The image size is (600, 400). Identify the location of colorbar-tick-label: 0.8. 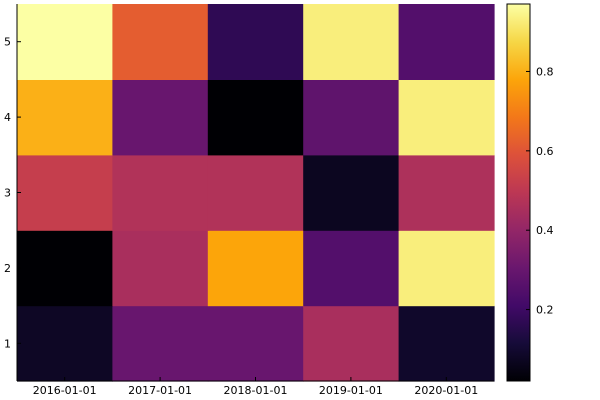
(545, 71).